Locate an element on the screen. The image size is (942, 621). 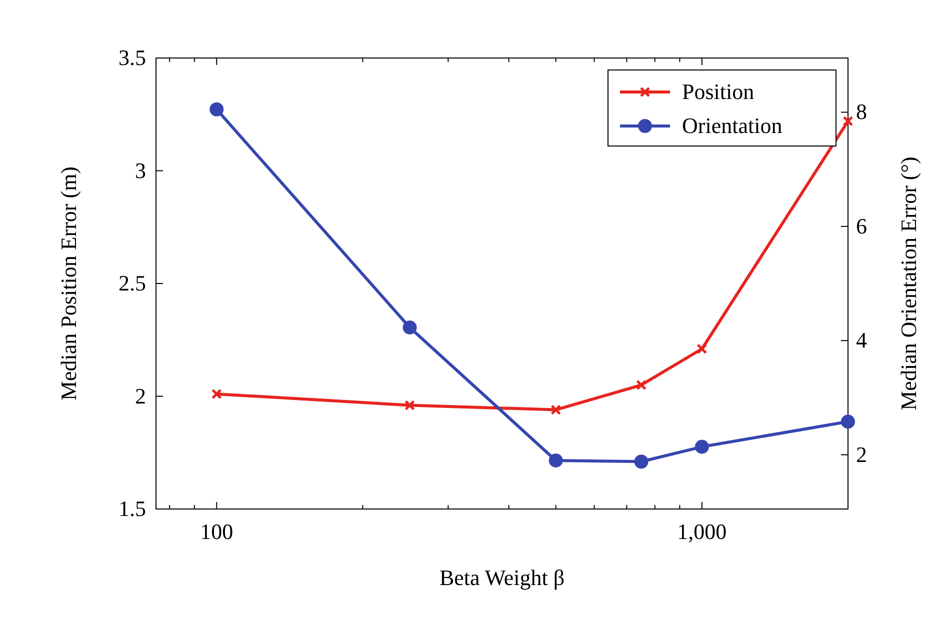
x-axis-title: Beta Weight β is located at coordinates (502, 577).